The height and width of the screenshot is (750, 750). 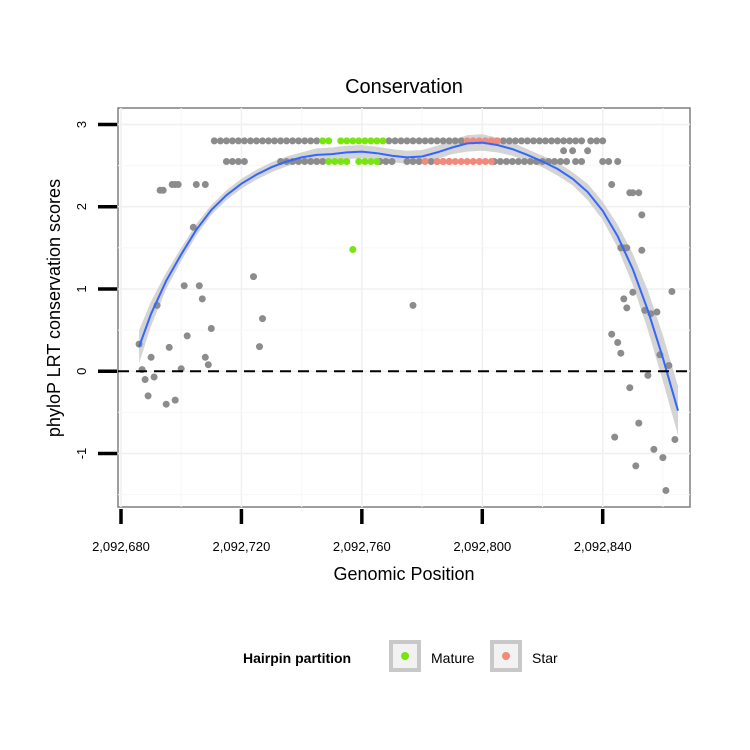 What do you see at coordinates (95, 290) in the screenshot?
I see `y-axis: -1 0 1 2 3` at bounding box center [95, 290].